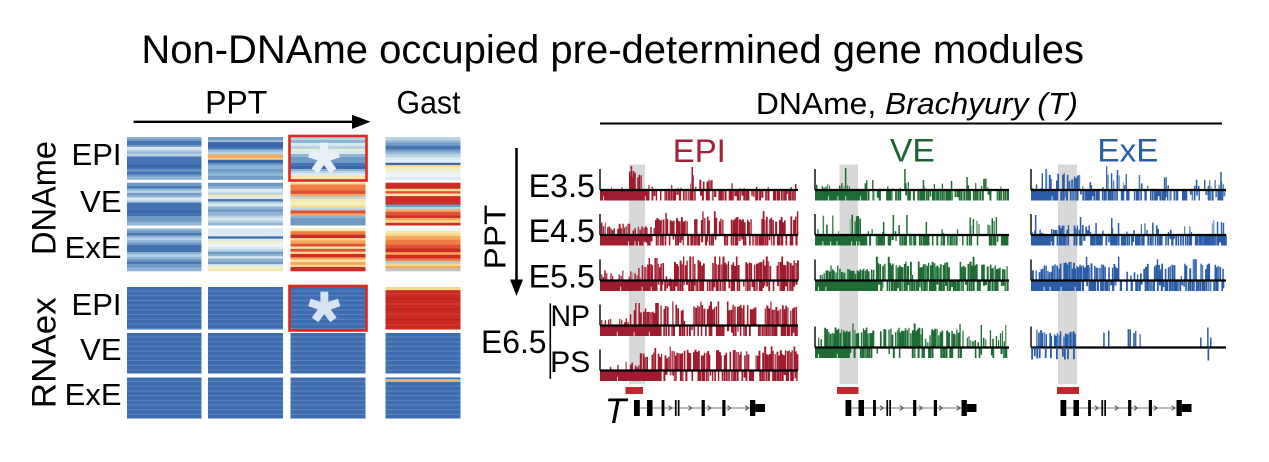 This screenshot has height=462, width=1269. Describe the element at coordinates (562, 186) in the screenshot. I see `svg-text: E3.5` at that location.